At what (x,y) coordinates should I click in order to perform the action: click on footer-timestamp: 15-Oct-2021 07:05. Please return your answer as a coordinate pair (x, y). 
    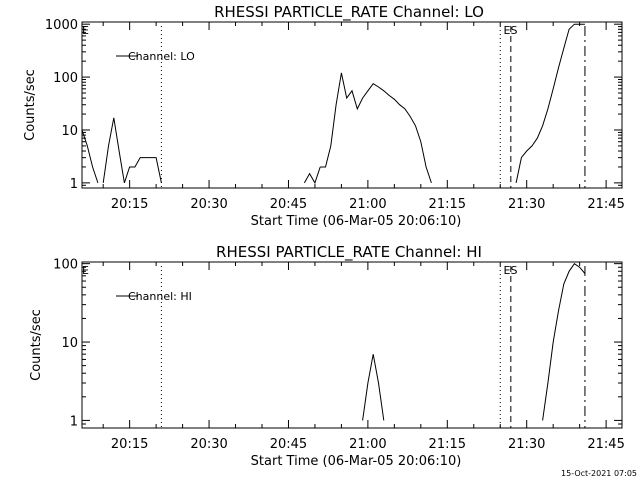
    Looking at the image, I should click on (599, 473).